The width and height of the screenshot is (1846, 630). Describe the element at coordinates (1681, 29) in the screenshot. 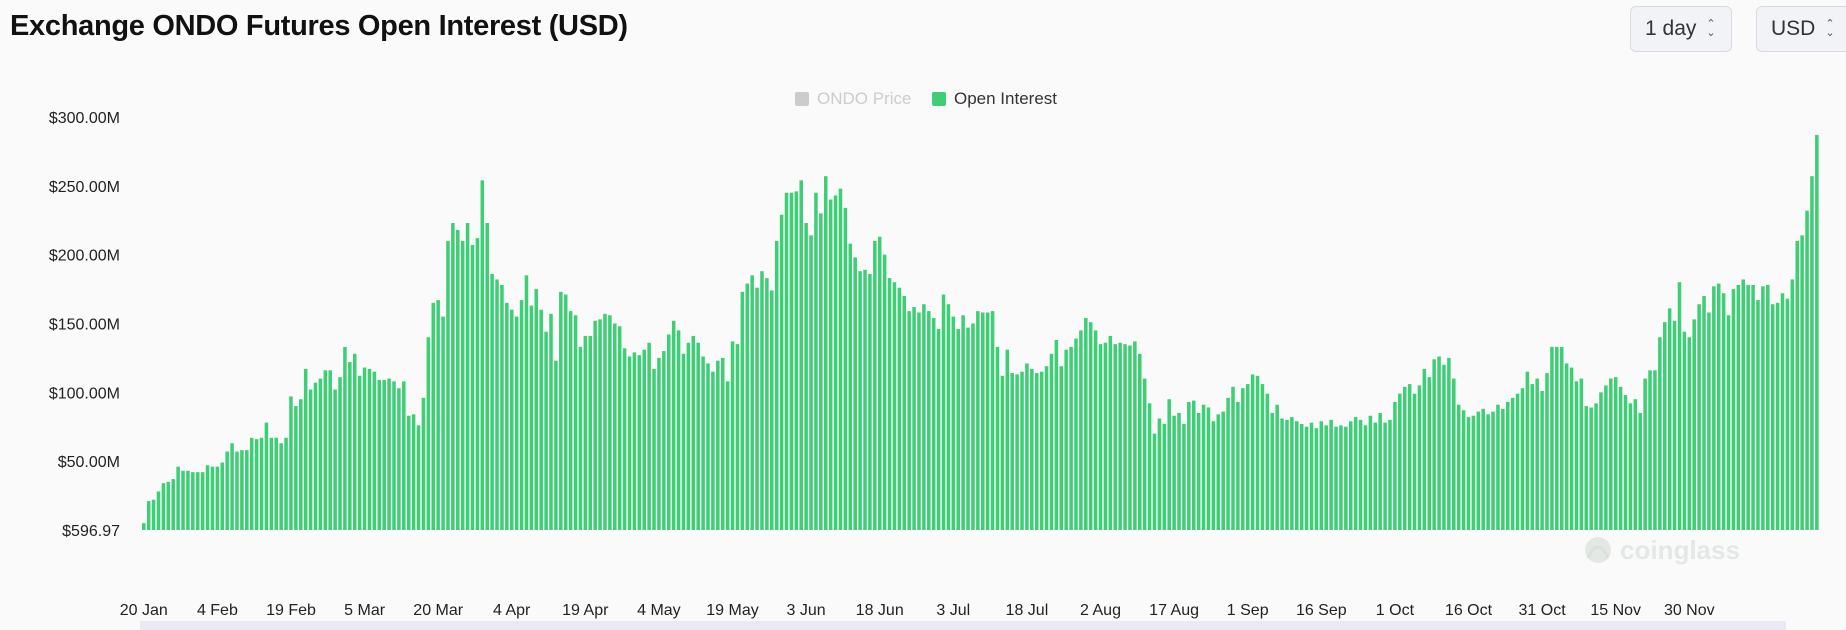

I see `interval-select: 1 day ⌃ ⌄` at that location.